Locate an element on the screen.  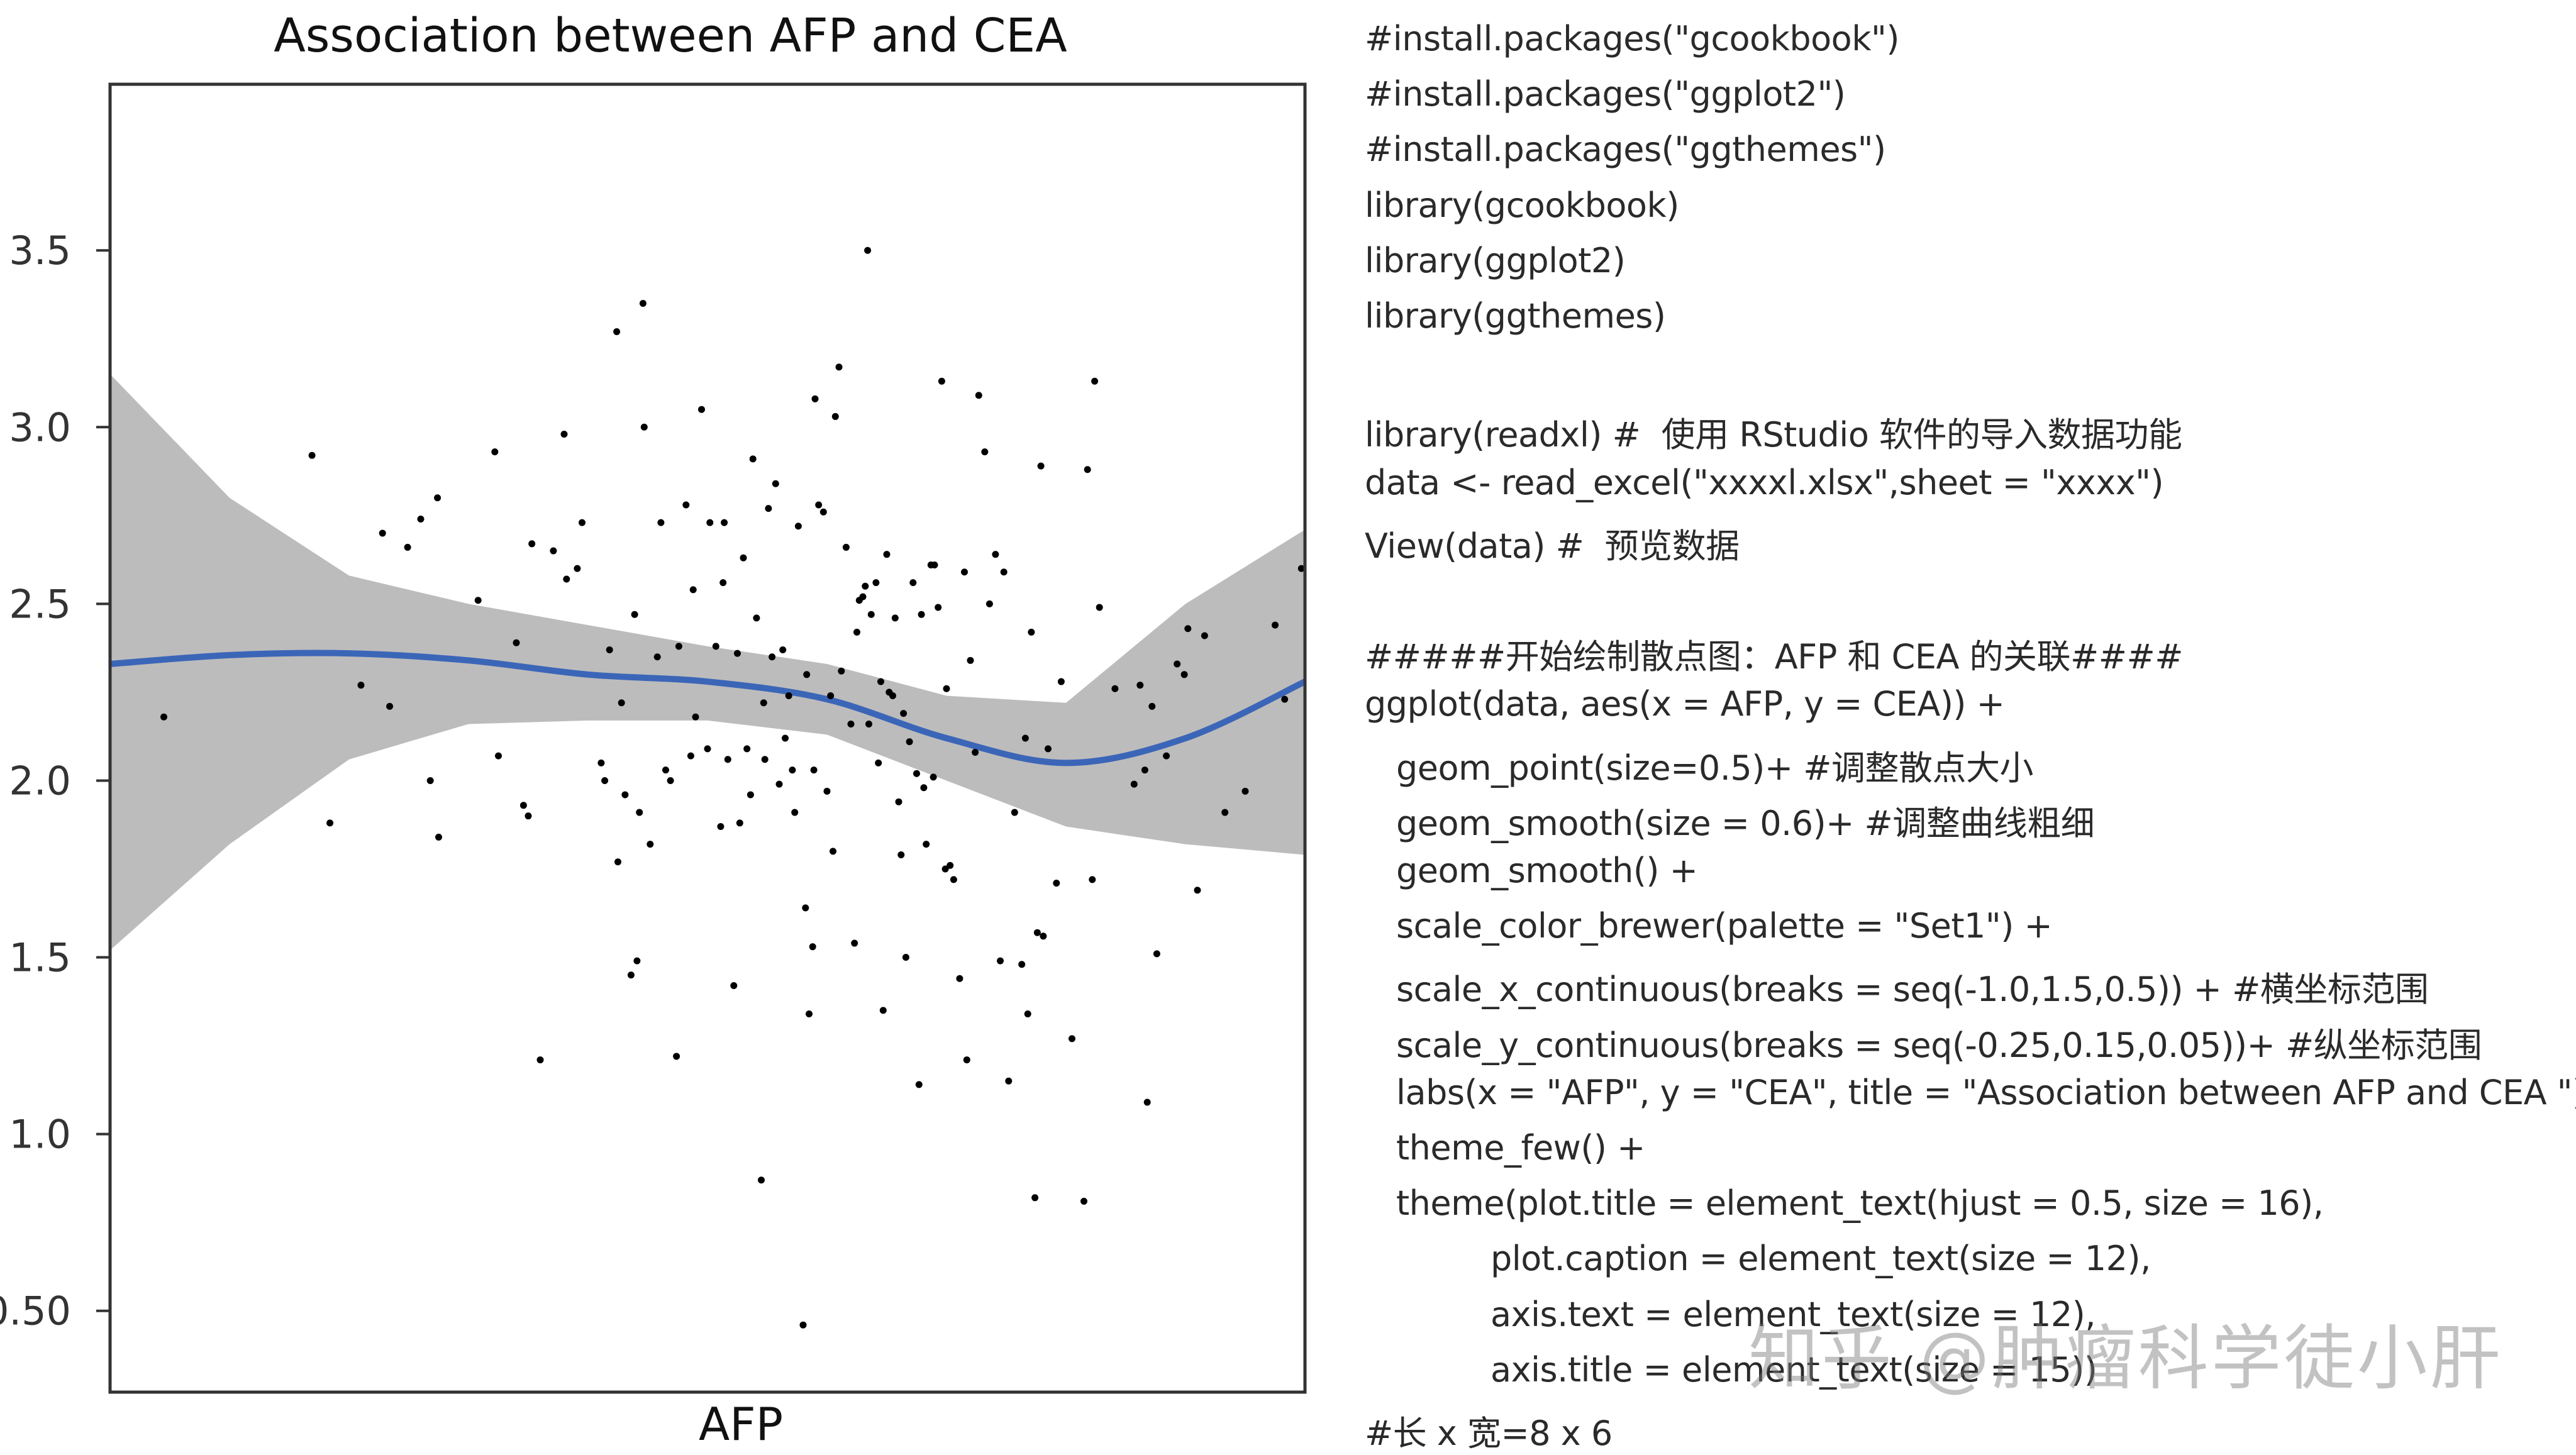
code-line: library(gcookbook) is located at coordinates (1522, 205).